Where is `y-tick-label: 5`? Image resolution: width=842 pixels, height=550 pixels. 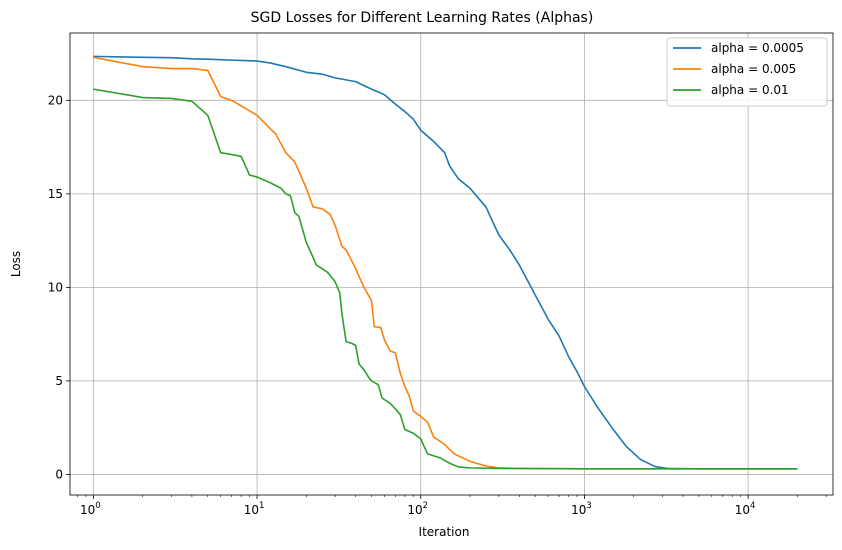 y-tick-label: 5 is located at coordinates (59, 381).